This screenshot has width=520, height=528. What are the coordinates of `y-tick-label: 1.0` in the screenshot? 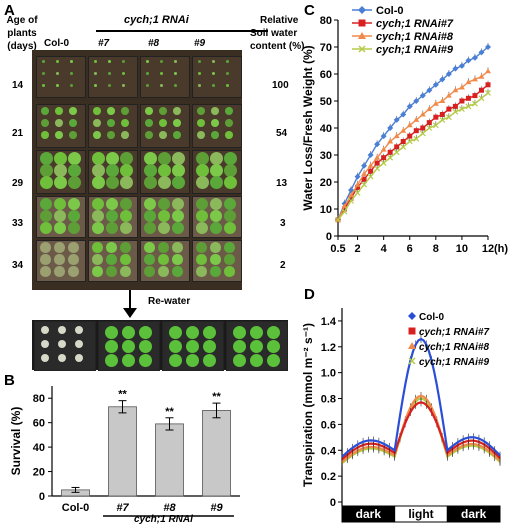 It's located at (328, 374).